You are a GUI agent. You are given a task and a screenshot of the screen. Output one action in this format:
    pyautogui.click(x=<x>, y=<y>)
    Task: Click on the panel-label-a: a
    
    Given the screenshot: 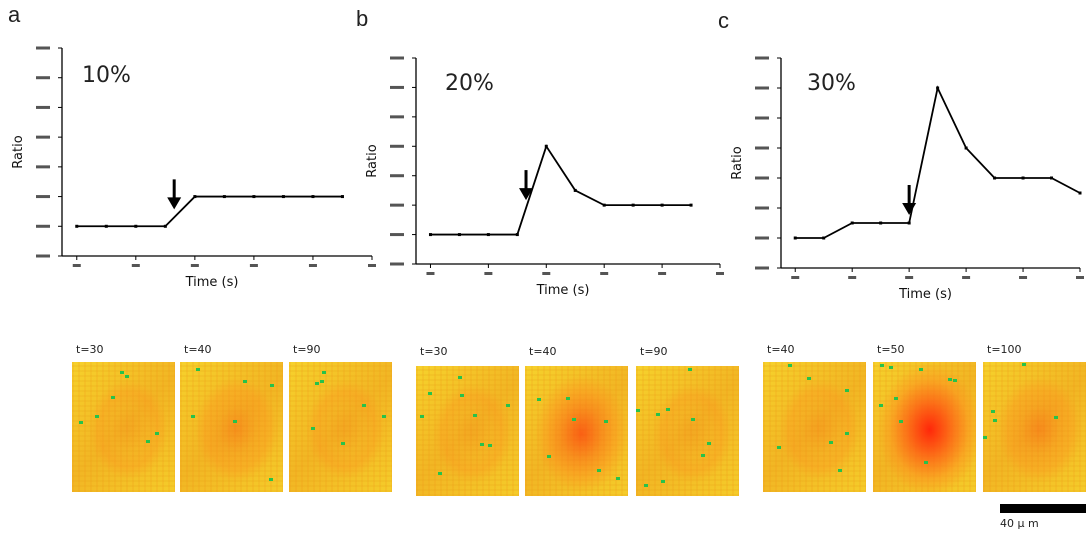 What is the action you would take?
    pyautogui.click(x=14, y=14)
    